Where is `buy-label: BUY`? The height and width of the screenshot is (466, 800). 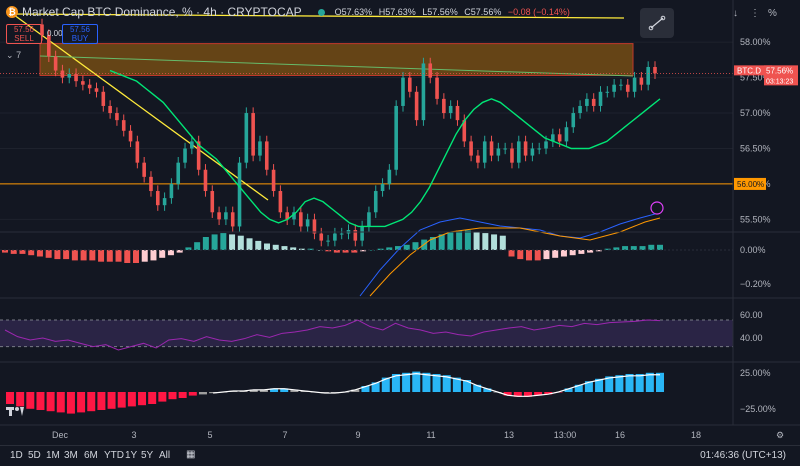 buy-label: BUY is located at coordinates (80, 38).